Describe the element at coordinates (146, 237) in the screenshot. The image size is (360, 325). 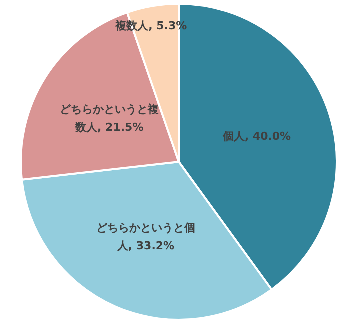
I see `slice-label: どちらかというと個人, 33.2%` at that location.